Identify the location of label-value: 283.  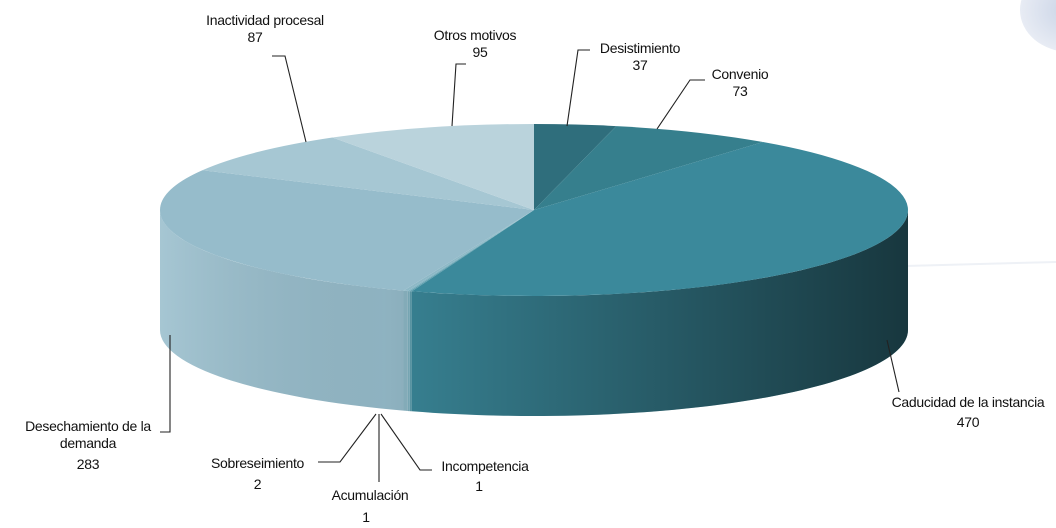
(88, 464).